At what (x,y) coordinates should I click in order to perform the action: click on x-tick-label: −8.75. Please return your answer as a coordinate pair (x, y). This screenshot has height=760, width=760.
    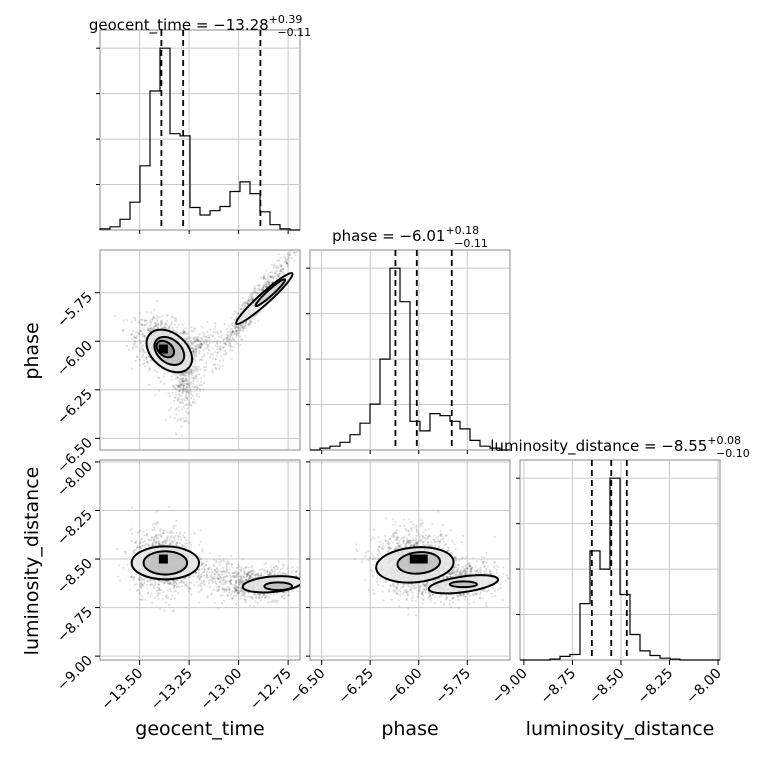
    Looking at the image, I should click on (559, 687).